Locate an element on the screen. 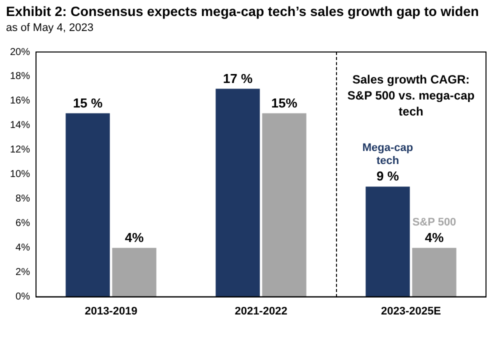 The height and width of the screenshot is (342, 500). y-tick-label: 14% is located at coordinates (20, 126).